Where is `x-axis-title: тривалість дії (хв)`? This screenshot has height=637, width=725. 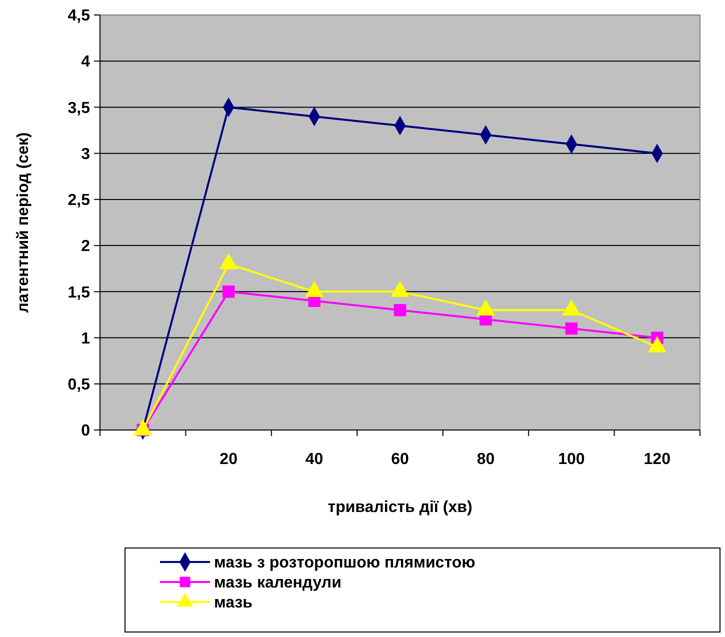
x-axis-title: тривалість дії (хв) is located at coordinates (400, 507).